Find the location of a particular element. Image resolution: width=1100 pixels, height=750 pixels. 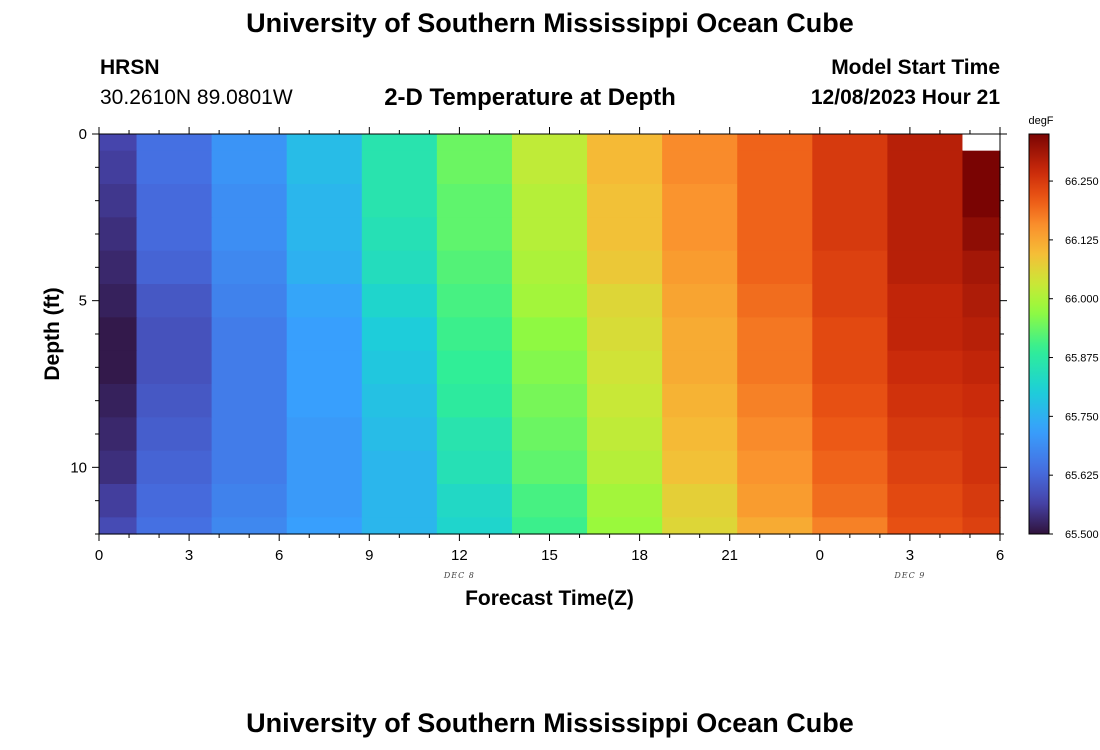

colorbar-tick-label: 66.000 is located at coordinates (1082, 300).